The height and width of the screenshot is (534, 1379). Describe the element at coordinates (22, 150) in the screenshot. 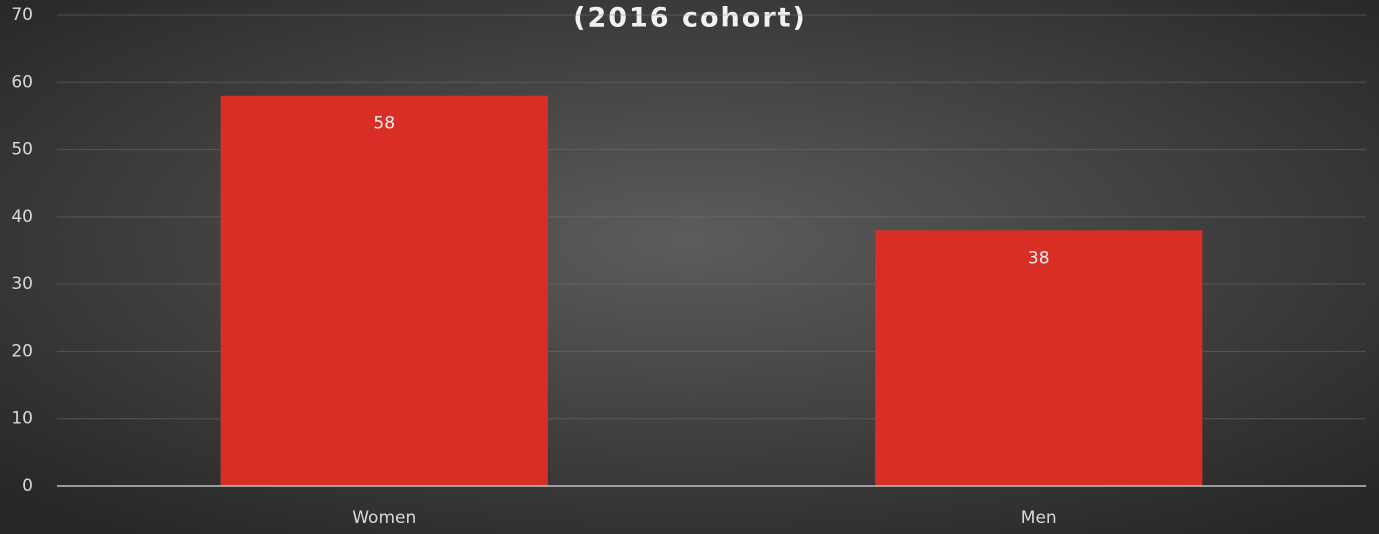

I see `y-tick-label: 50` at that location.